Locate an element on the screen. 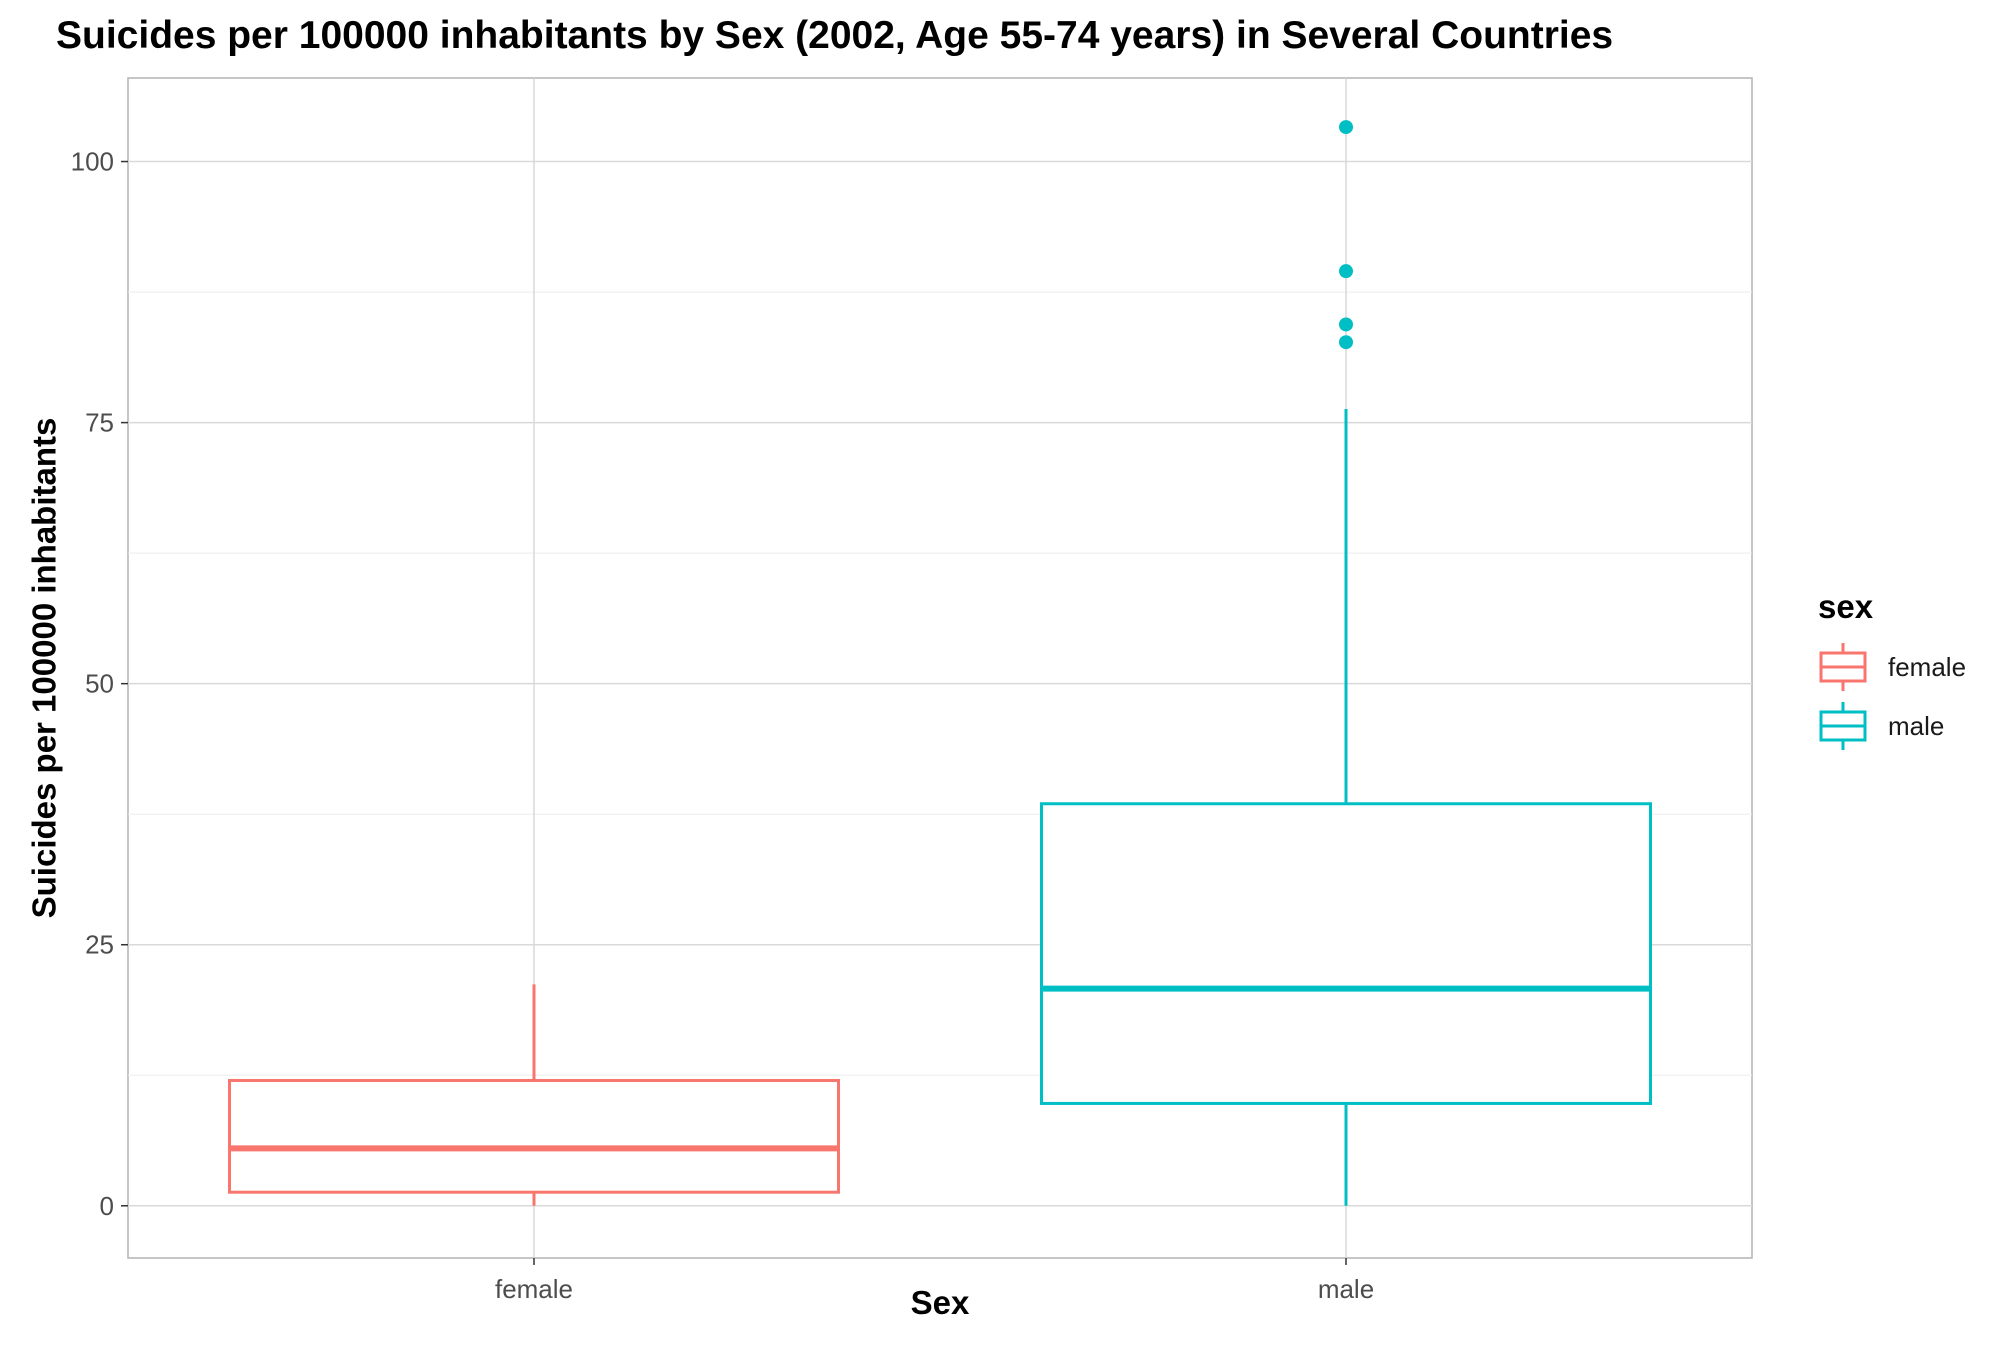 This screenshot has width=2000, height=1360. legend: sex female male is located at coordinates (1892, 669).